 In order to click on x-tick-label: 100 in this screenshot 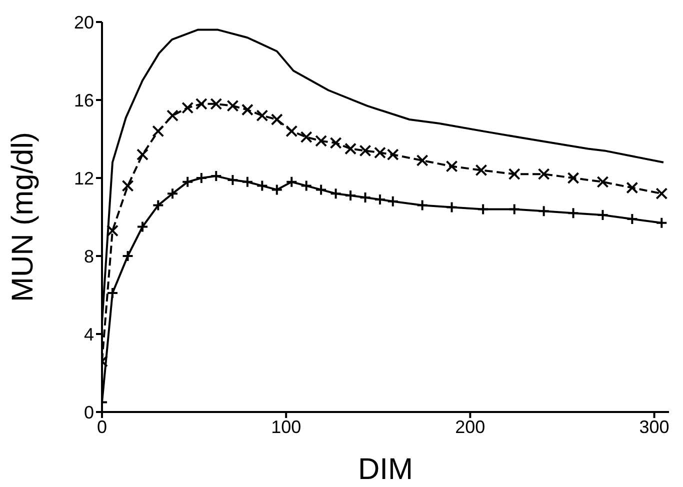, I will do `click(286, 426)`.